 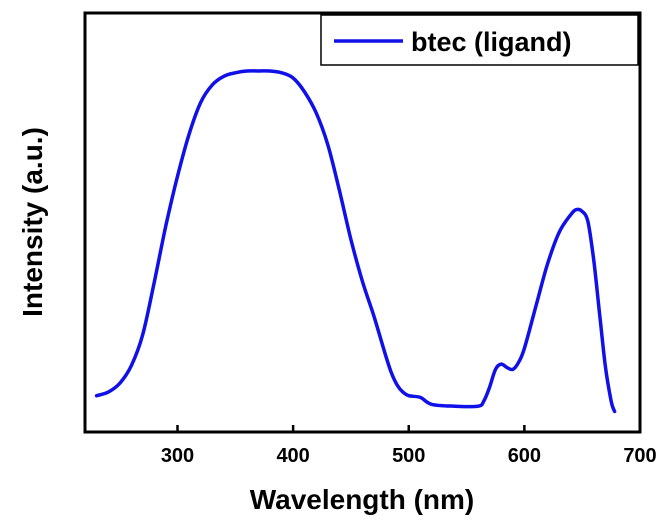 I want to click on legend-label: btec (ligand), so click(x=491, y=42).